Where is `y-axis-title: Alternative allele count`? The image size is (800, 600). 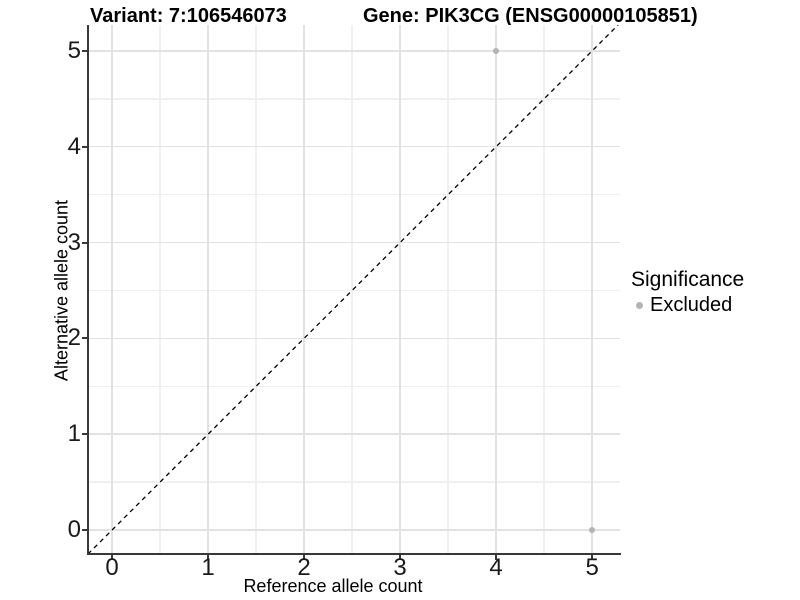
y-axis-title: Alternative allele count is located at coordinates (61, 290).